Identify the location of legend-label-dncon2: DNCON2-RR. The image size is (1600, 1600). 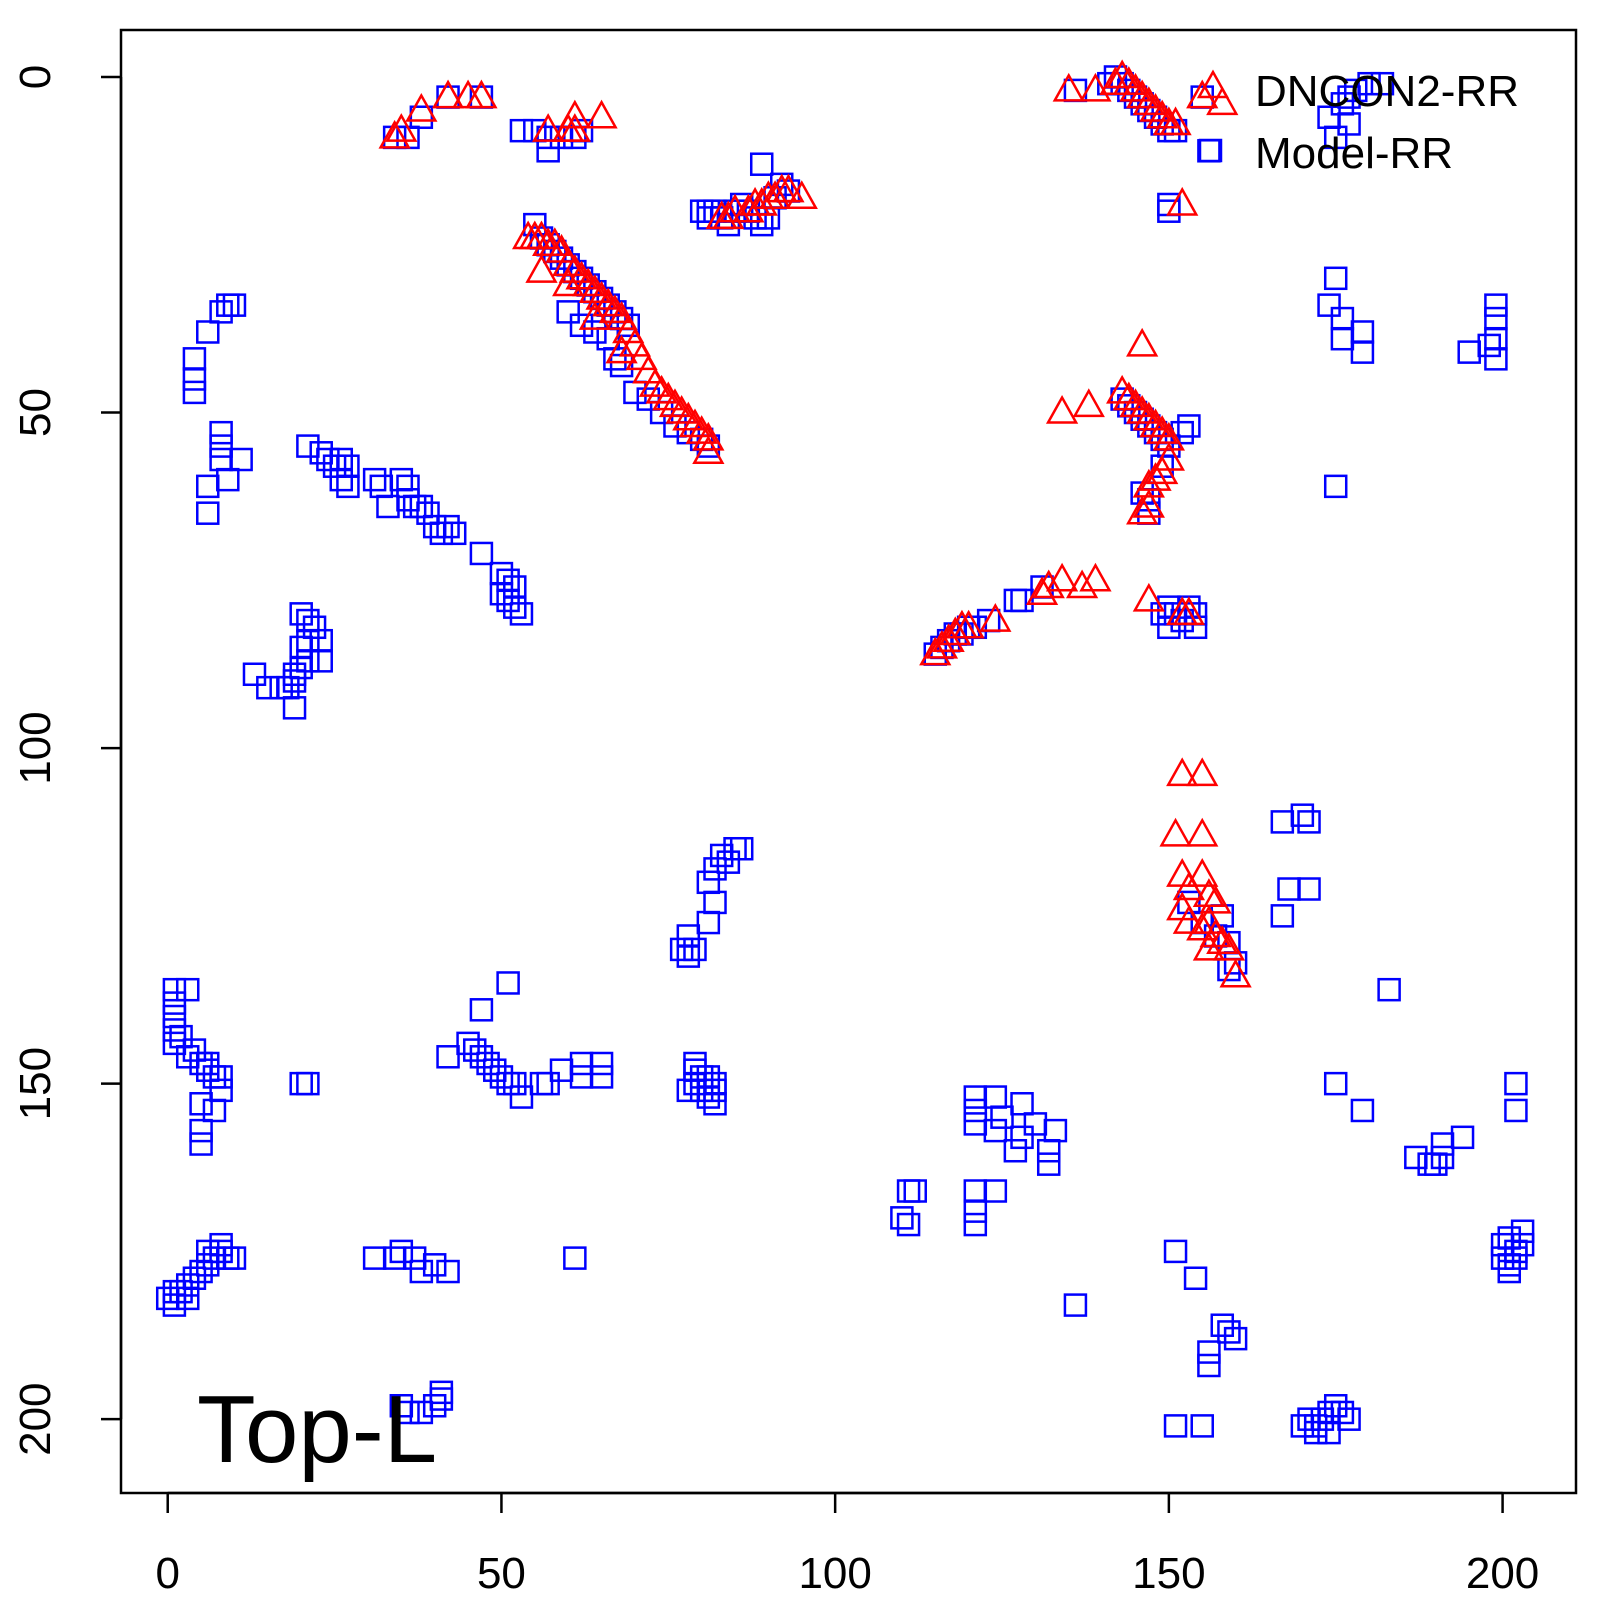
(1387, 91).